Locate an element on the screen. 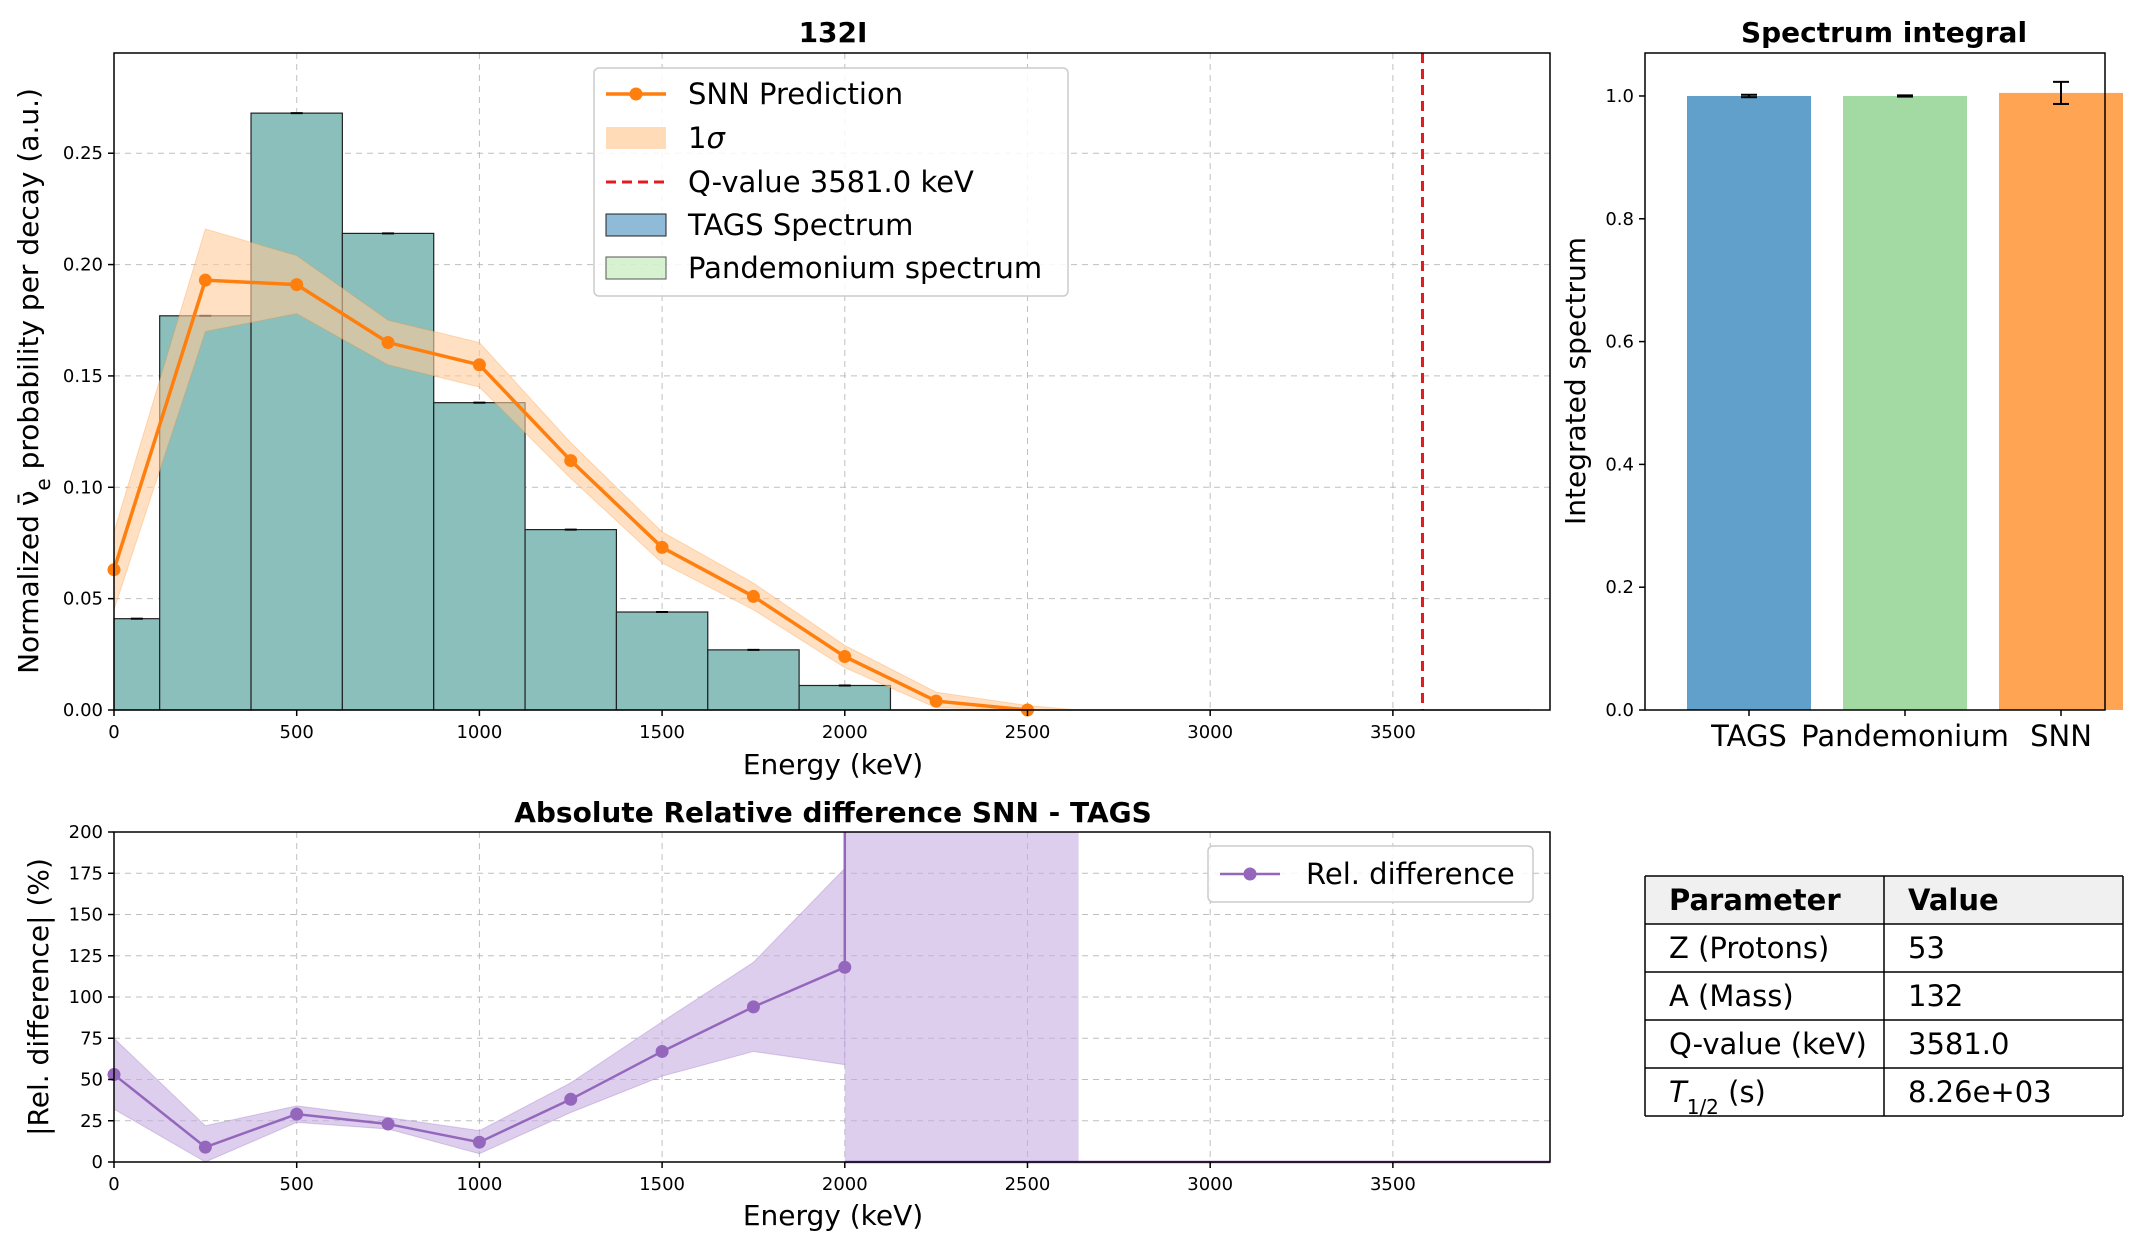 This screenshot has width=2137, height=1246. reldiff-x-tick-label: 500 is located at coordinates (297, 1184).